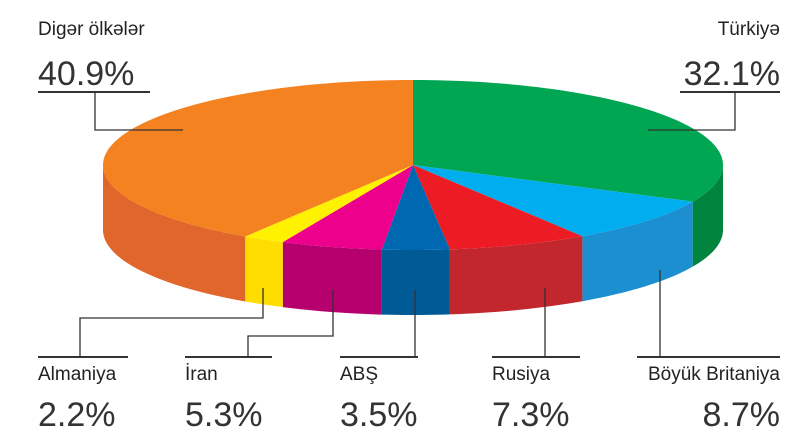  What do you see at coordinates (531, 415) in the screenshot?
I see `value-label: 7.3%` at bounding box center [531, 415].